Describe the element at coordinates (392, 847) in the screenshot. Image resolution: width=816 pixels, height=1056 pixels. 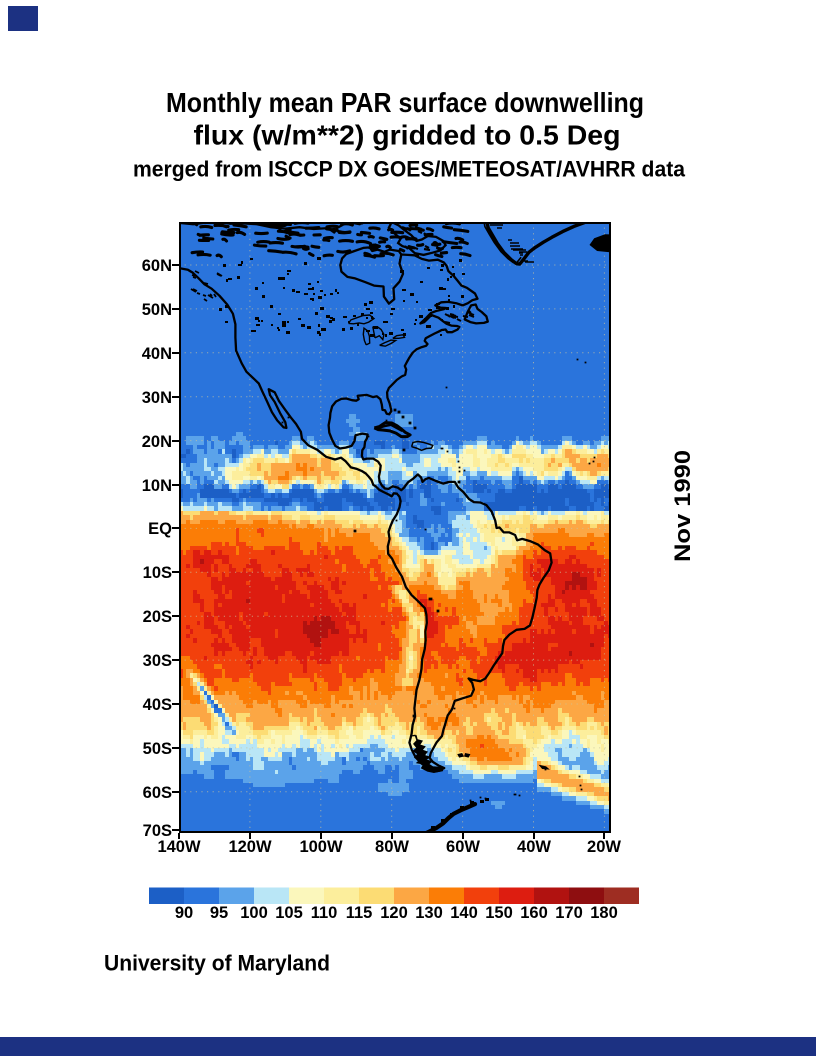
I see `svg-text: 80W` at that location.